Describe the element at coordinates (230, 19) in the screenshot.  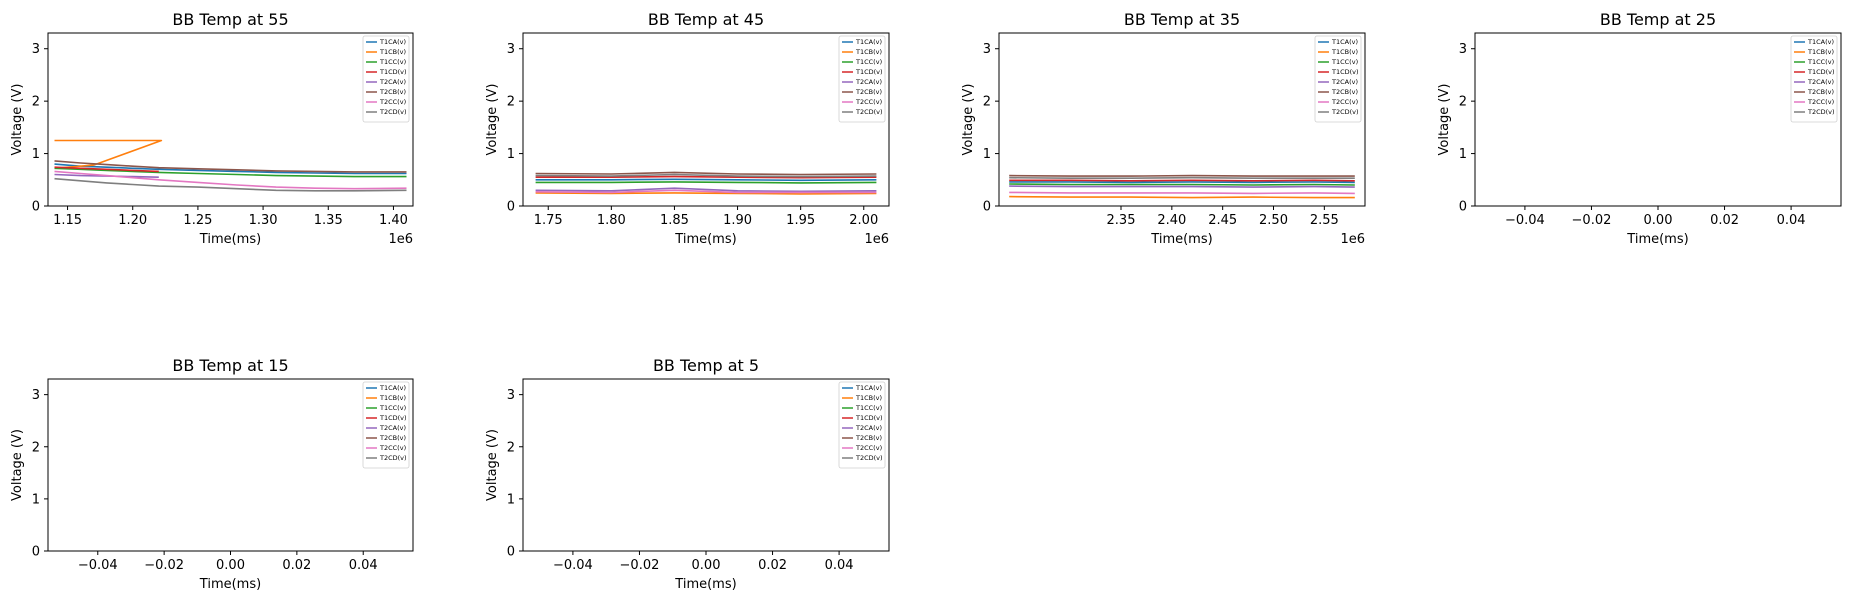
I see `chart-title: BB Temp at 55` at that location.